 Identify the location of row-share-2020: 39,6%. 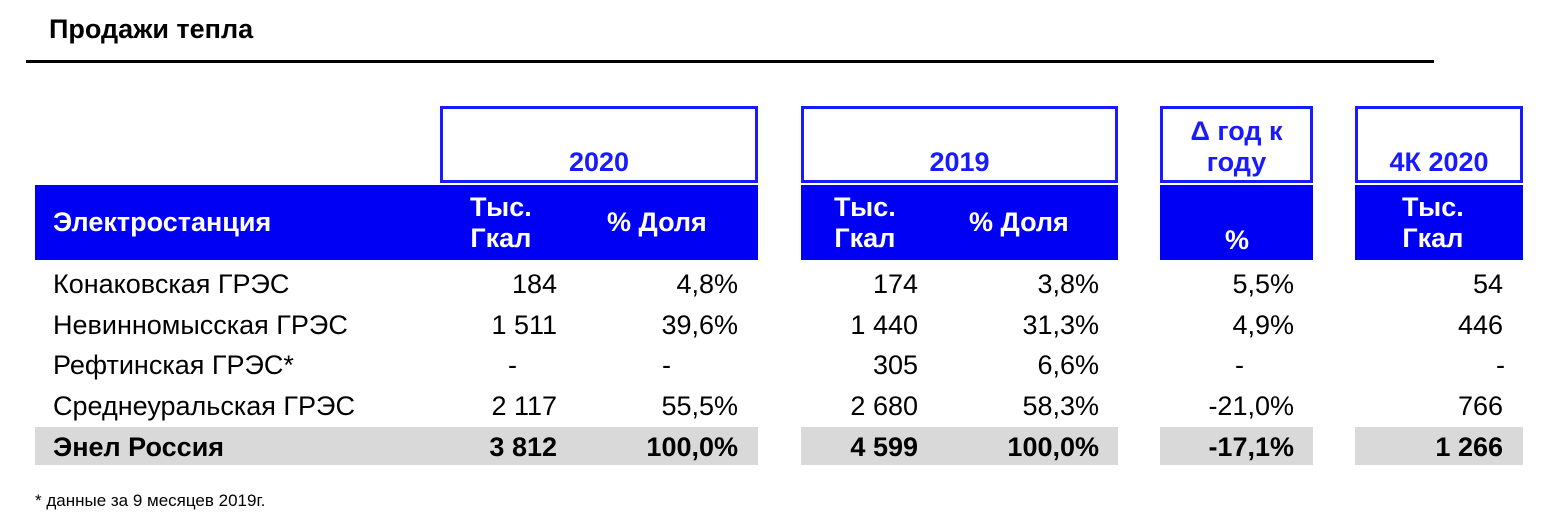
(699, 325).